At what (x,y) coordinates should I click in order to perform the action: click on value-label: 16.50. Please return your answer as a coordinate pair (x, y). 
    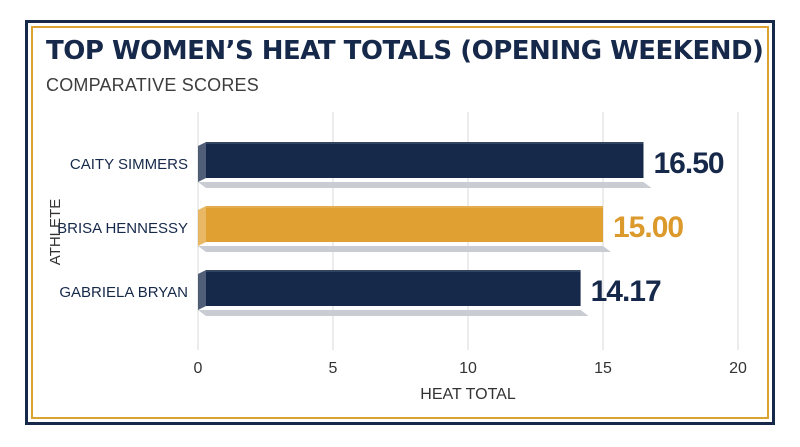
    Looking at the image, I should click on (689, 163).